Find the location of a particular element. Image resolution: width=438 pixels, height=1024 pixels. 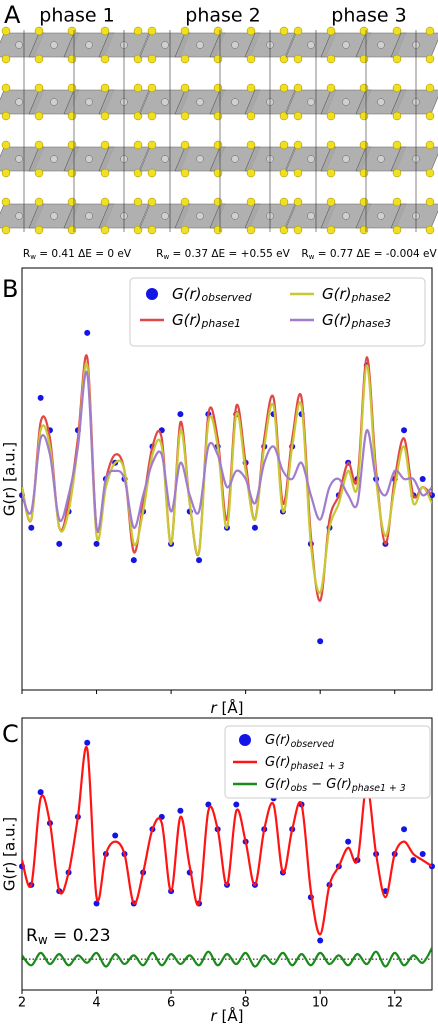

text-part: observed is located at coordinates (227, 297).